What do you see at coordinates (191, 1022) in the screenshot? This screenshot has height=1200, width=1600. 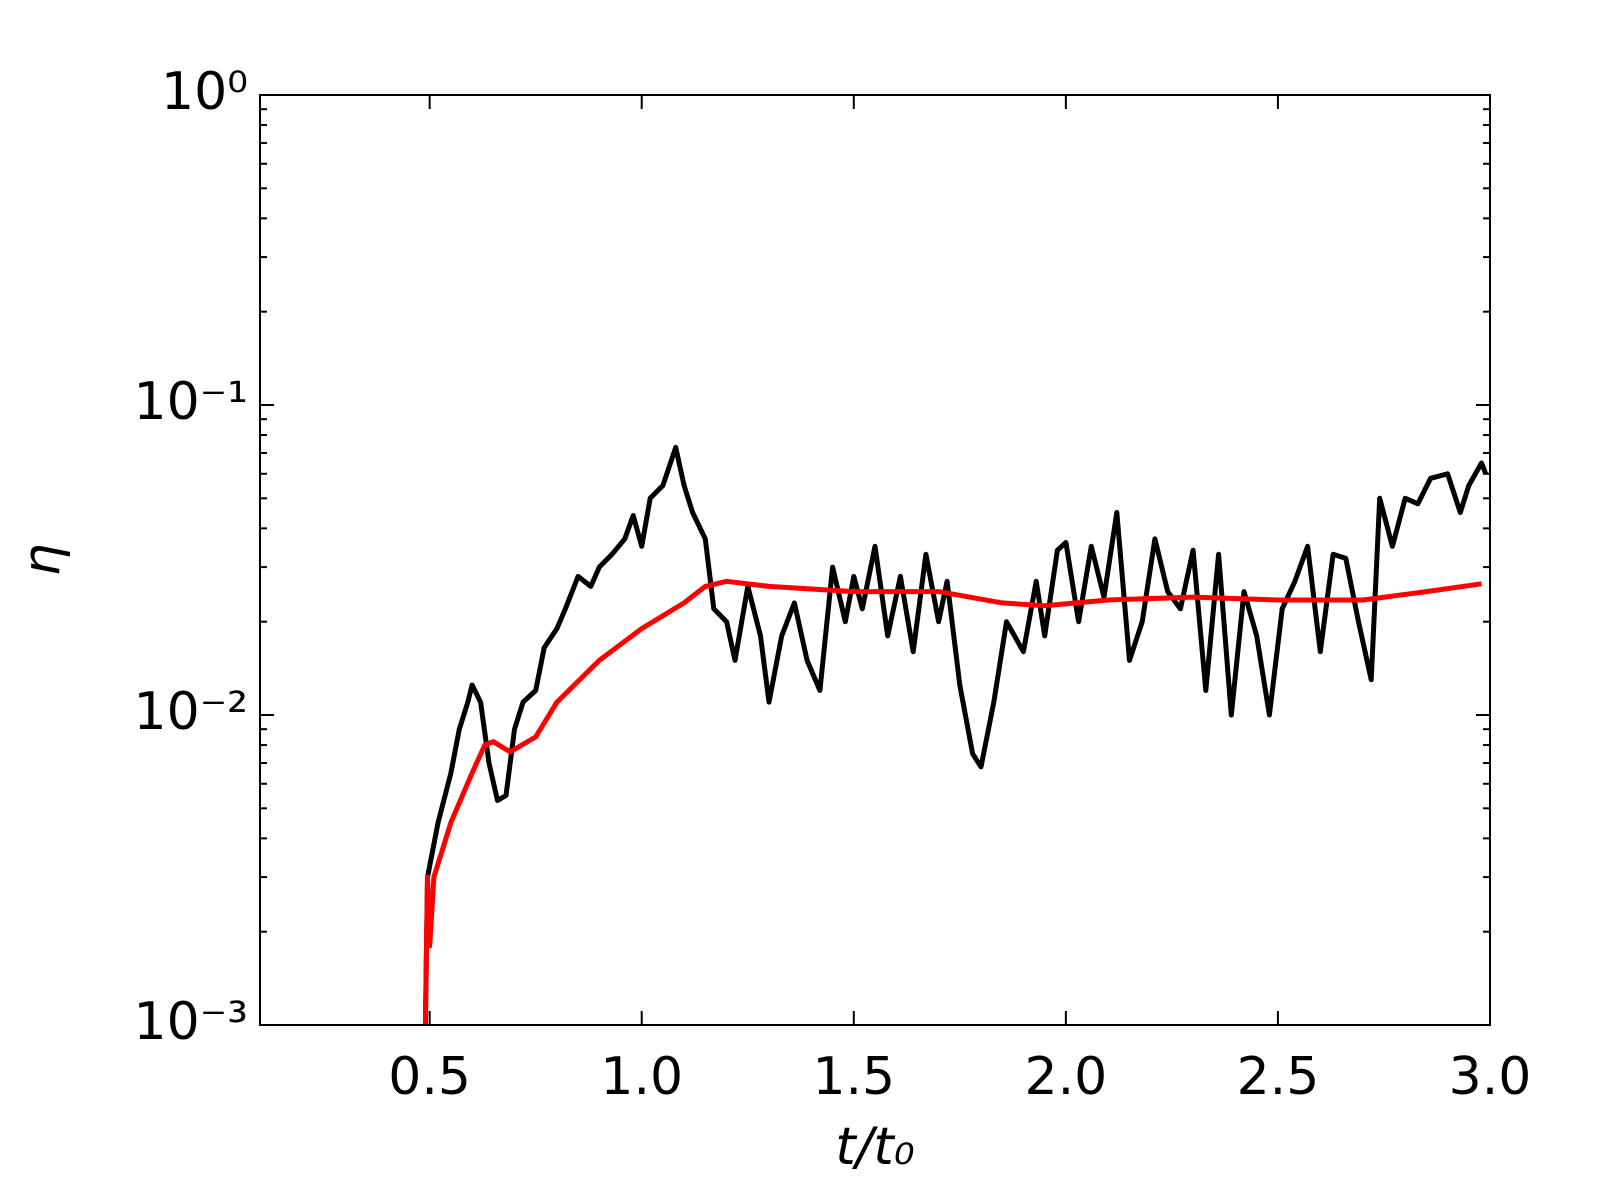 I see `y-tick-label: 10⁻³` at bounding box center [191, 1022].